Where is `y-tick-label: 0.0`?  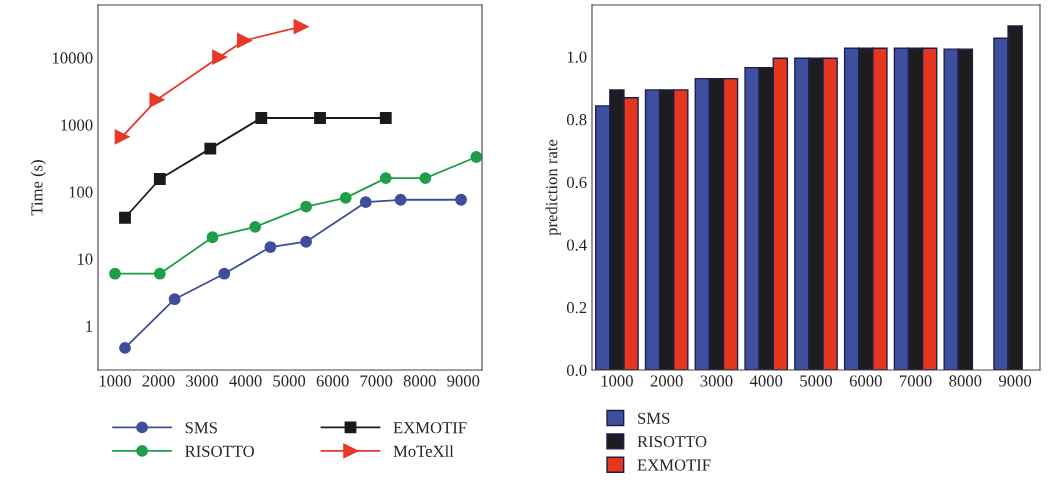
y-tick-label: 0.0 is located at coordinates (576, 370).